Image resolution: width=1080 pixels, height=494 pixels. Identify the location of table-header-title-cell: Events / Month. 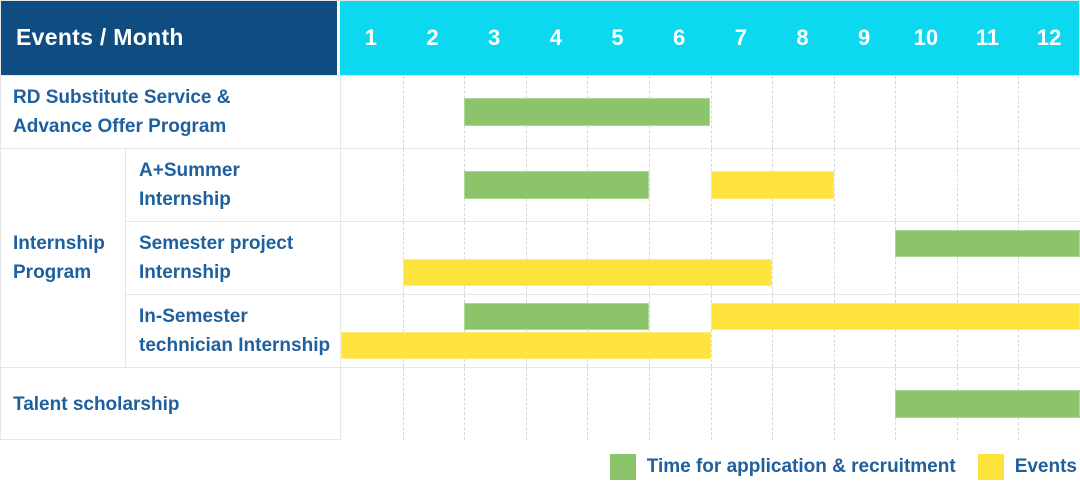
(170, 37).